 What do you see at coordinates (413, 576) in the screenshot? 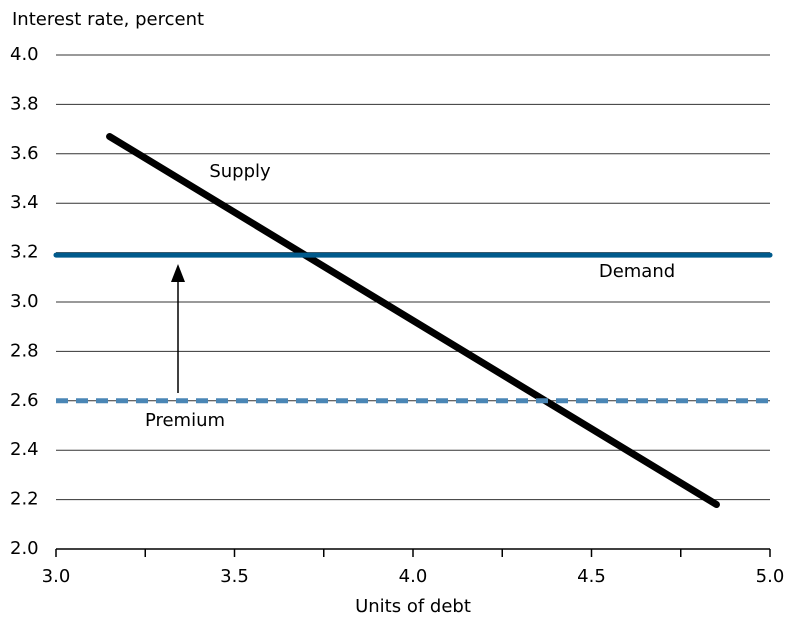
I see `x-tick-label: 4.0` at bounding box center [413, 576].